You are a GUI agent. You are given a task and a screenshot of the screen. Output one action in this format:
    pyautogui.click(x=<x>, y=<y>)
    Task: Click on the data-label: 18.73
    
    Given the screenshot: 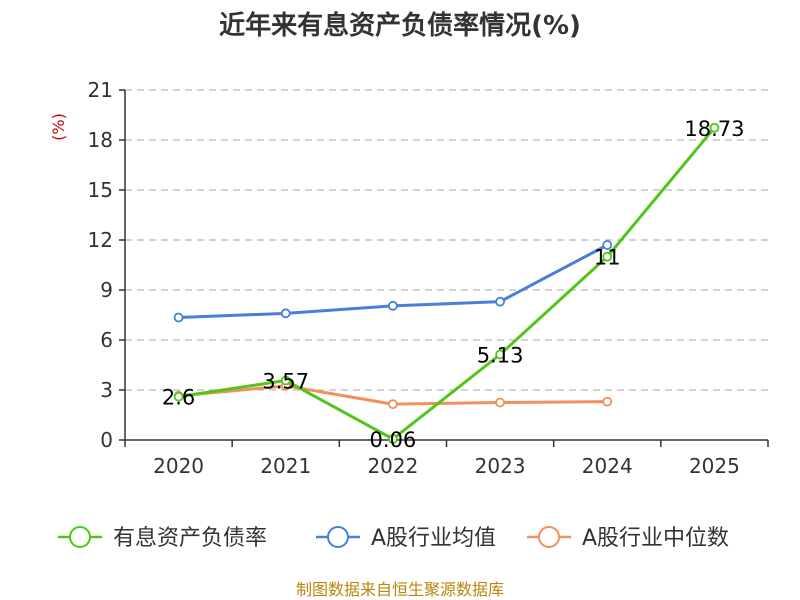 What is the action you would take?
    pyautogui.click(x=714, y=129)
    